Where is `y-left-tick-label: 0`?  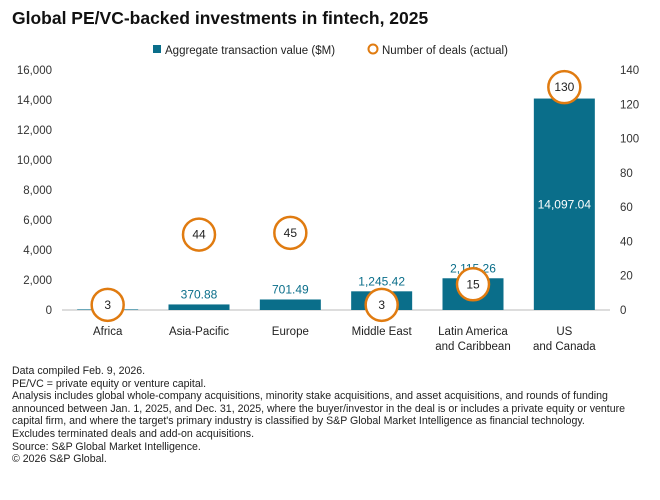
y-left-tick-label: 0 is located at coordinates (49, 311).